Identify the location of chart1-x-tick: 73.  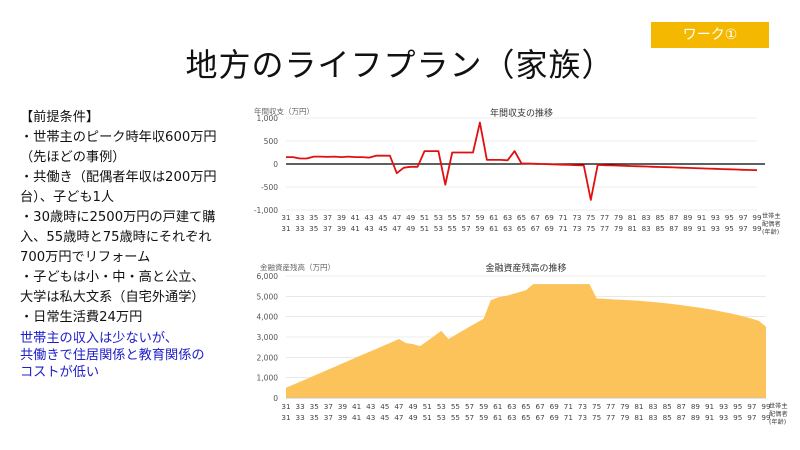
(576, 217).